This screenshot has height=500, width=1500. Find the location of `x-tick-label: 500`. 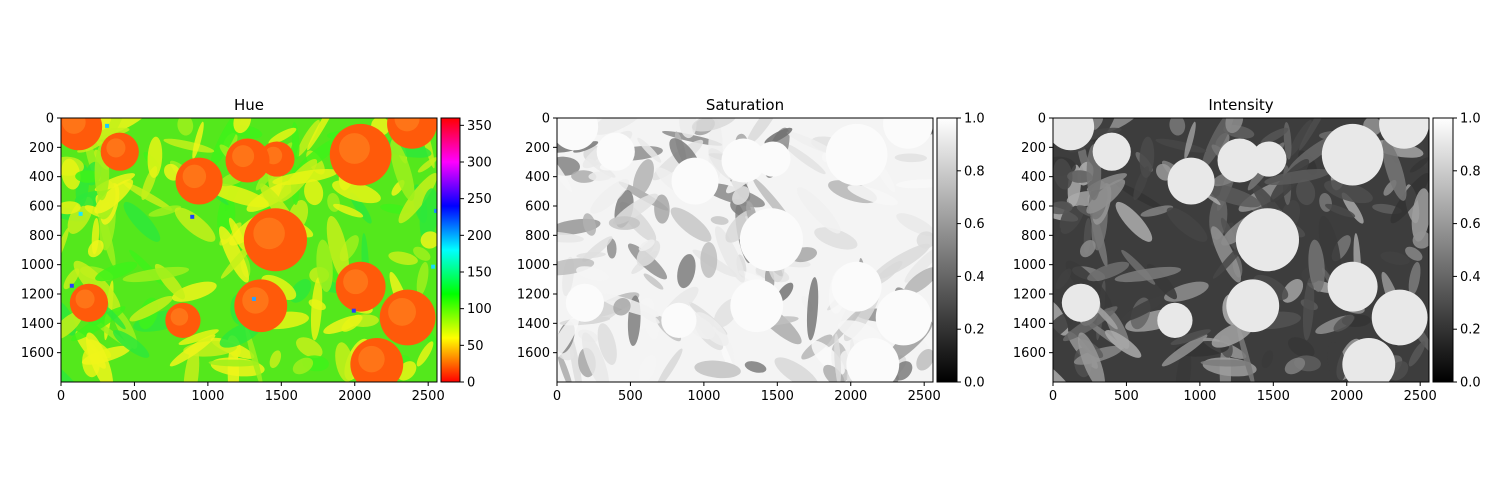

x-tick-label: 500 is located at coordinates (630, 396).